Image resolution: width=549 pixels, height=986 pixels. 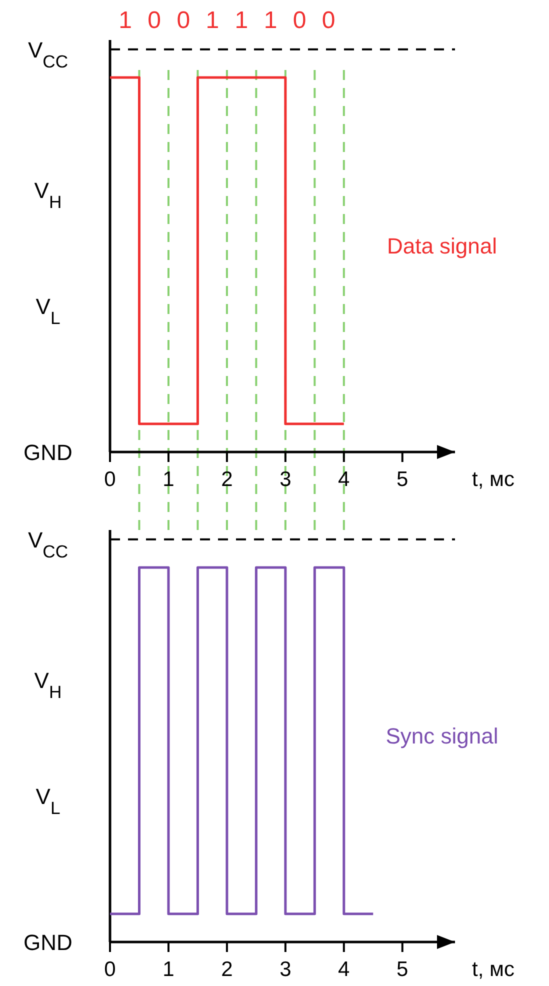 I want to click on series-label: Sync signal, so click(x=442, y=735).